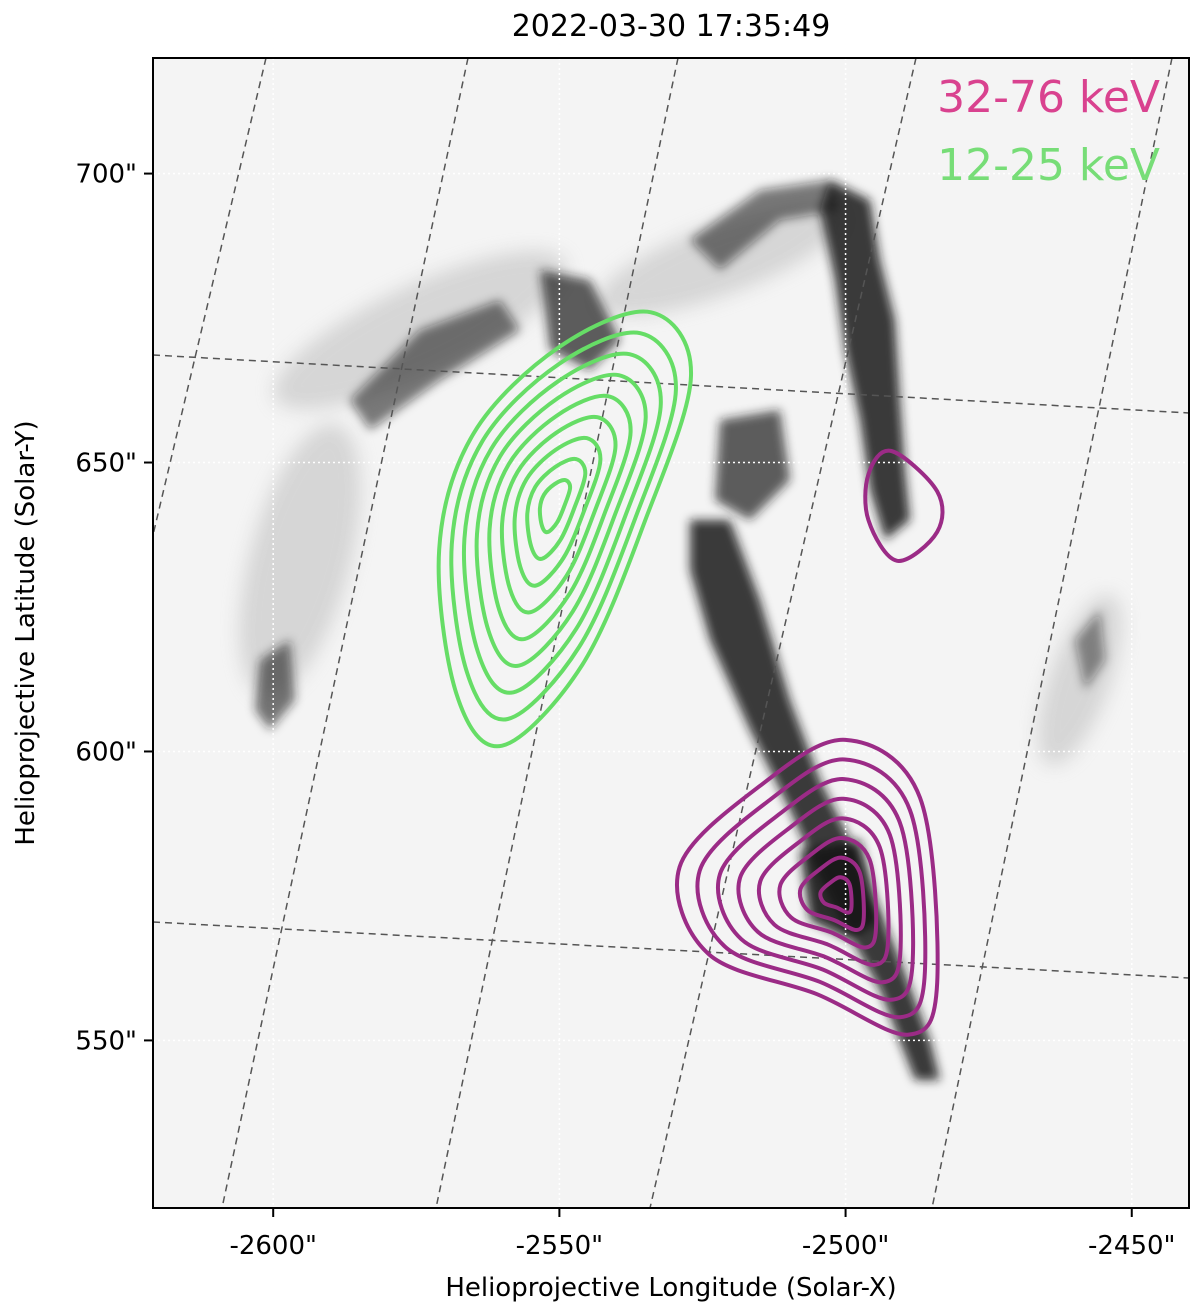 This screenshot has height=1315, width=1200. What do you see at coordinates (106, 1041) in the screenshot?
I see `y-tick-label: 550"` at bounding box center [106, 1041].